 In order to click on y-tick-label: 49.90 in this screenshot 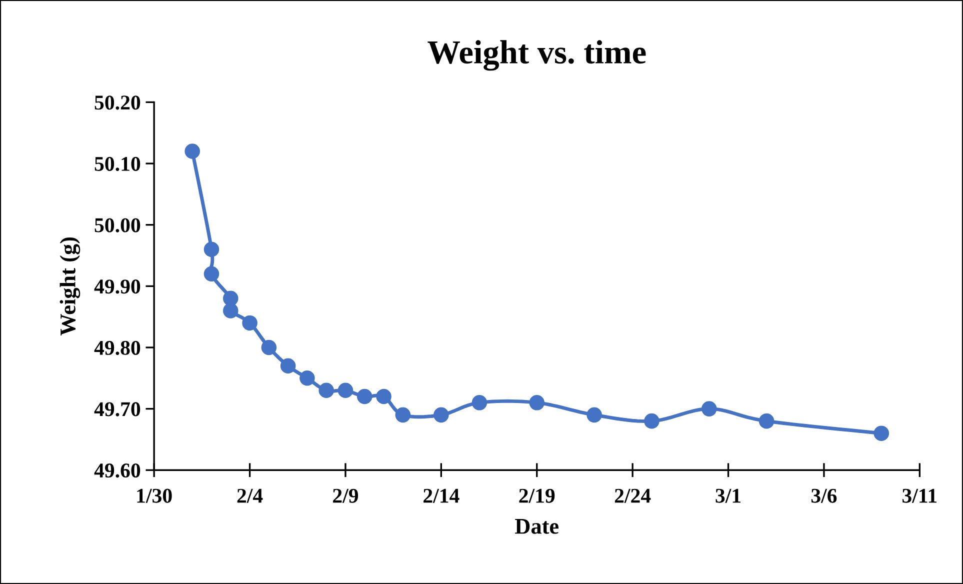, I will do `click(117, 287)`.